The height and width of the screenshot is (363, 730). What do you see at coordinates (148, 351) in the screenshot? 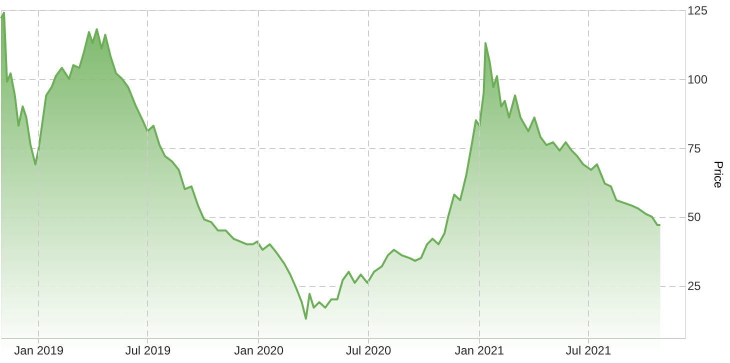
I see `x-tick-label: Jul 2019` at bounding box center [148, 351].